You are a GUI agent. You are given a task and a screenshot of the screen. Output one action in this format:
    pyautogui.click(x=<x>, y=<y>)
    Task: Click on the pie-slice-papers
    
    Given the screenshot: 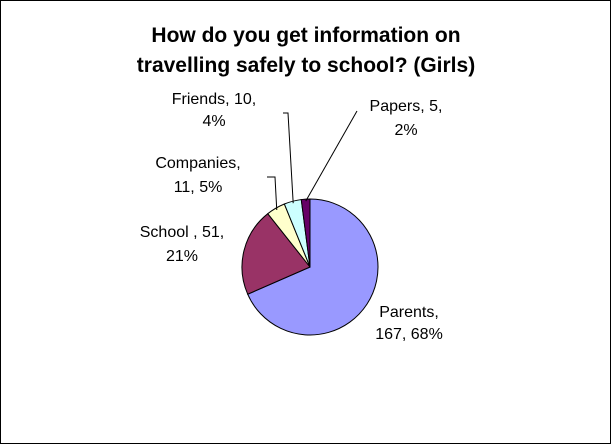 What is the action you would take?
    pyautogui.click(x=305, y=233)
    